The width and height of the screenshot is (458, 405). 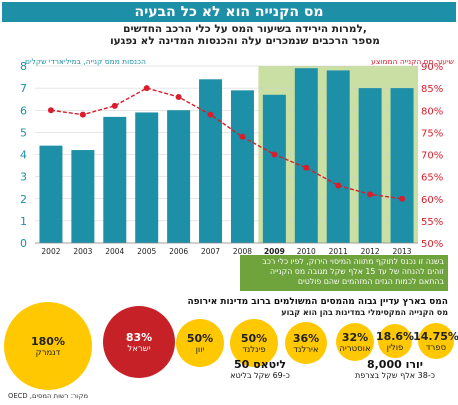 What do you see at coordinates (395, 375) in the screenshot?
I see `france-note: כ-38 אלף שקל בצרפת` at bounding box center [395, 375].